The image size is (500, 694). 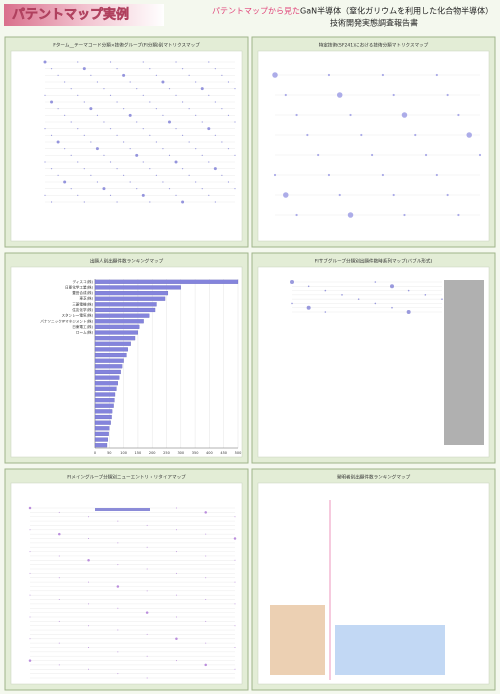 What do you see at coordinates (82, 292) in the screenshot?
I see `y-tick-label: 豊田合成(株)` at bounding box center [82, 292].